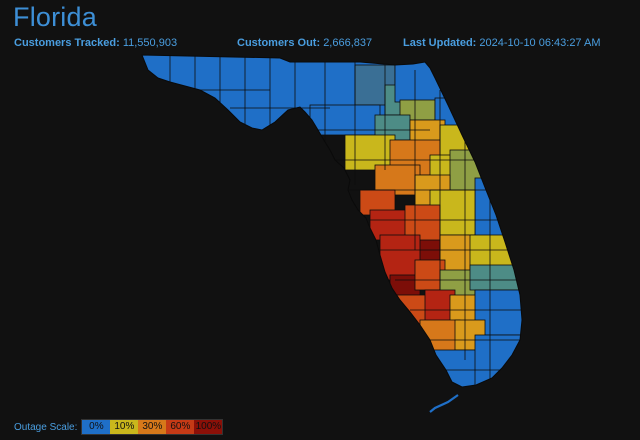 This screenshot has width=640, height=440. I want to click on outage-legend: Outage Scale: 0% 10% 30% 60% 100%, so click(119, 427).